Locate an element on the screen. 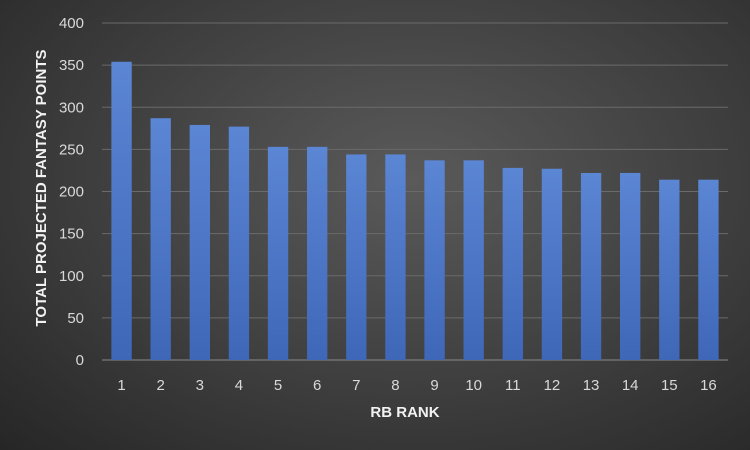 Image resolution: width=750 pixels, height=450 pixels. x-tick-label: 12 is located at coordinates (552, 385).